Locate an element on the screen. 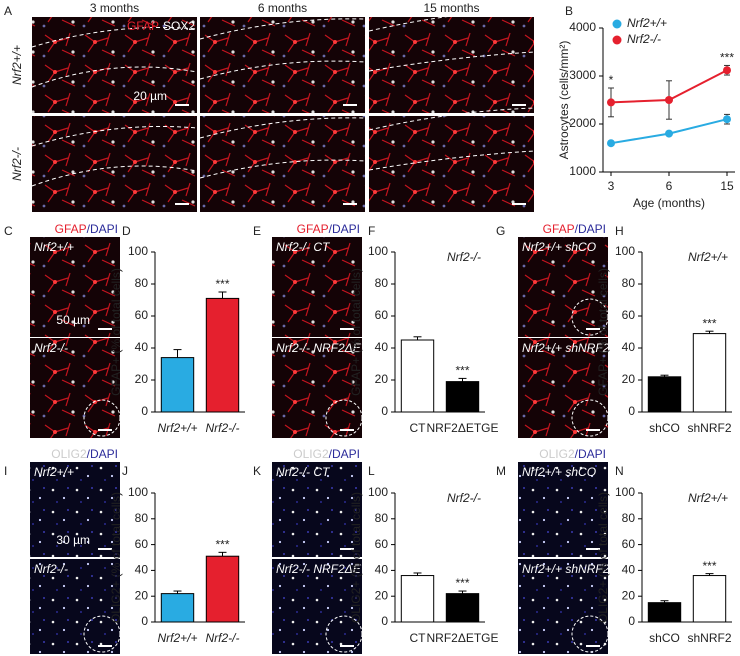  row-label: Nrf2+/+ shNRF2 is located at coordinates (566, 348).